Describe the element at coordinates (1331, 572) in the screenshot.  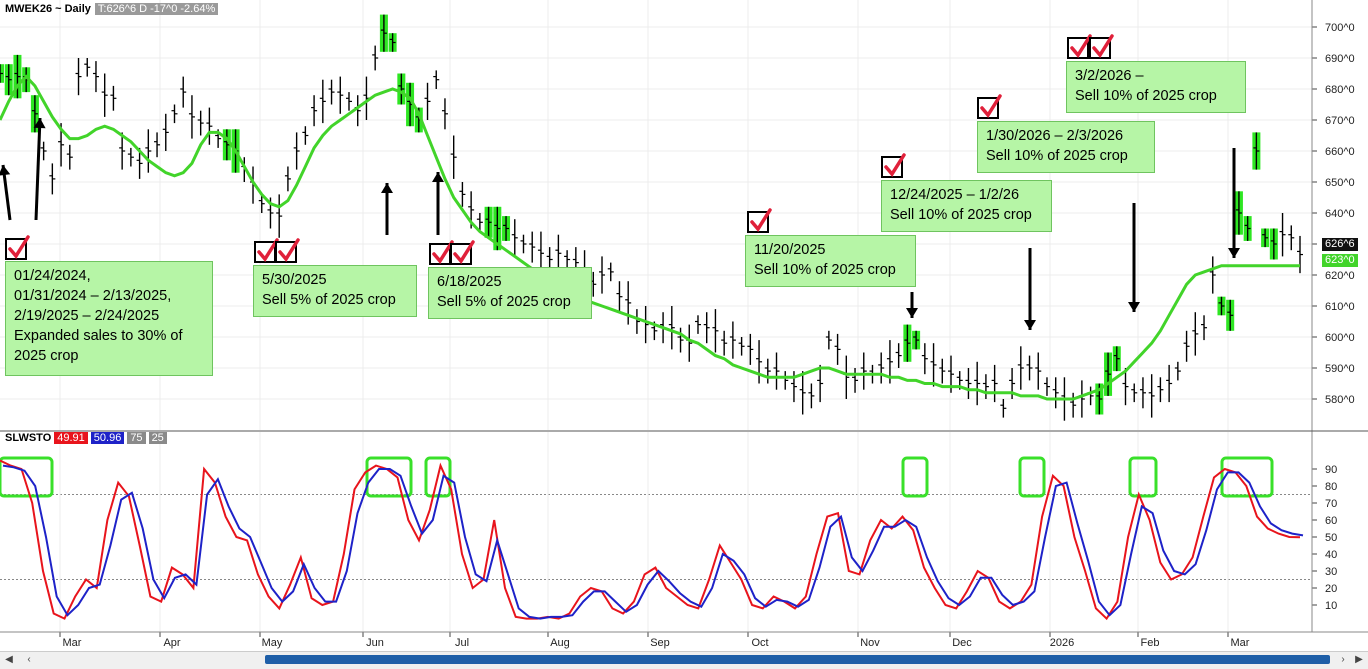
I see `osc-tick-label: 30` at that location.